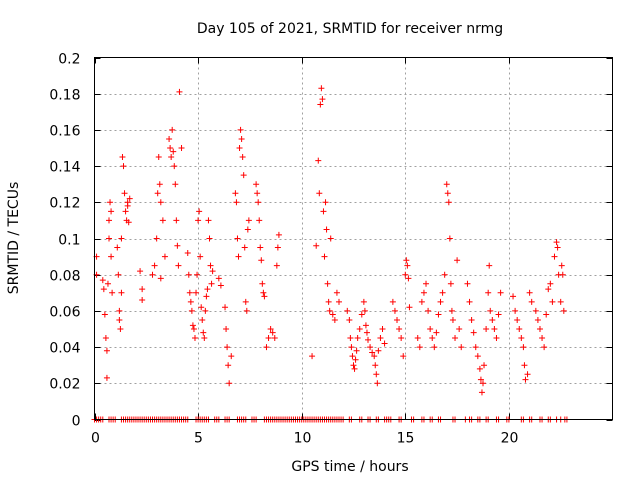 This screenshot has width=640, height=480. I want to click on y-tick-label: 0.1, so click(69, 241).